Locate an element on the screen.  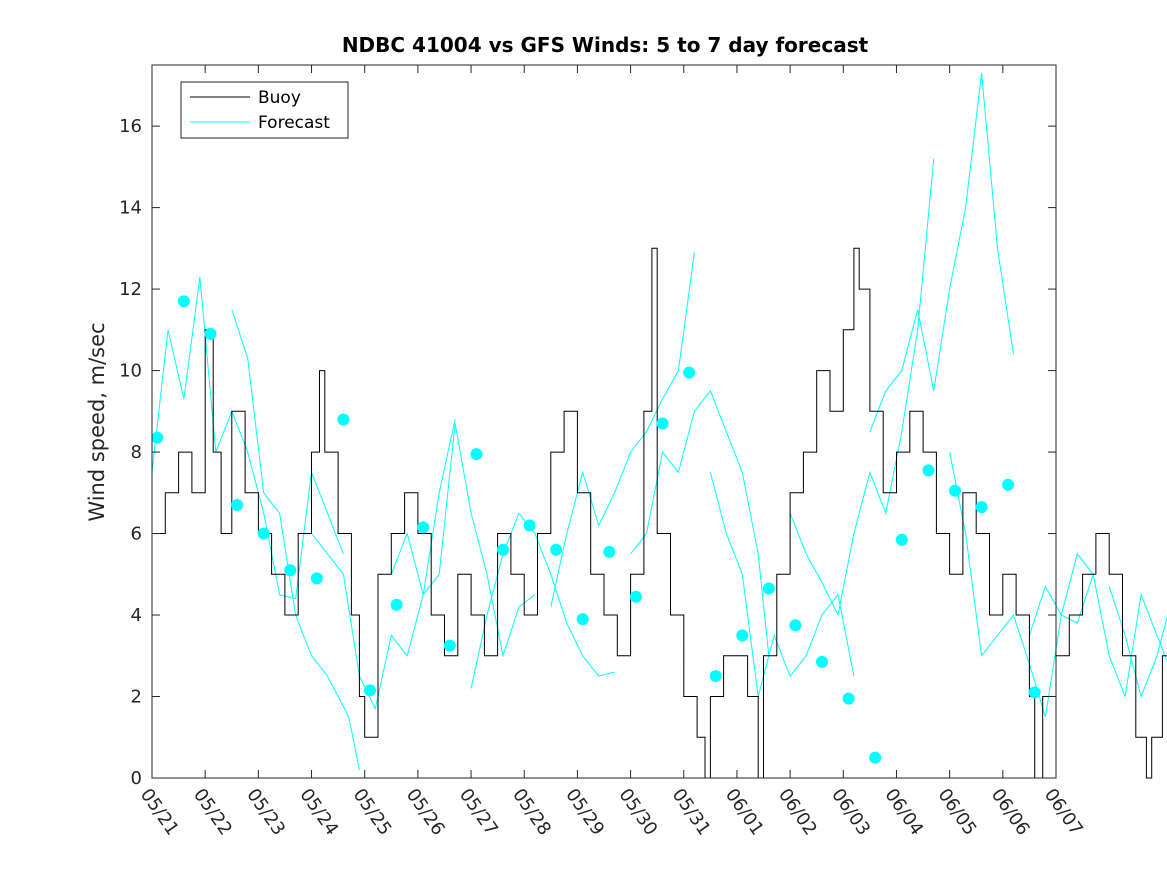
legend: Buoy Forecast is located at coordinates (264, 110).